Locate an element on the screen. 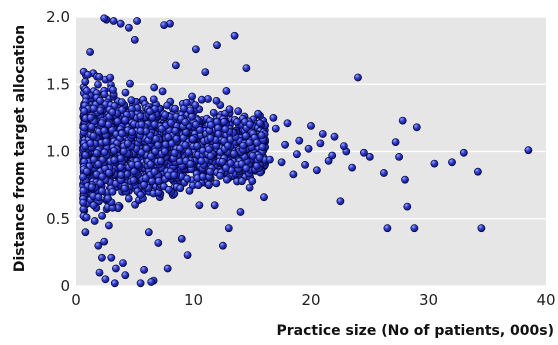 Image resolution: width=558 pixels, height=345 pixels. y-axis-ticks: 0 0.5 1.0 1.5 2.0 is located at coordinates (58, 151).